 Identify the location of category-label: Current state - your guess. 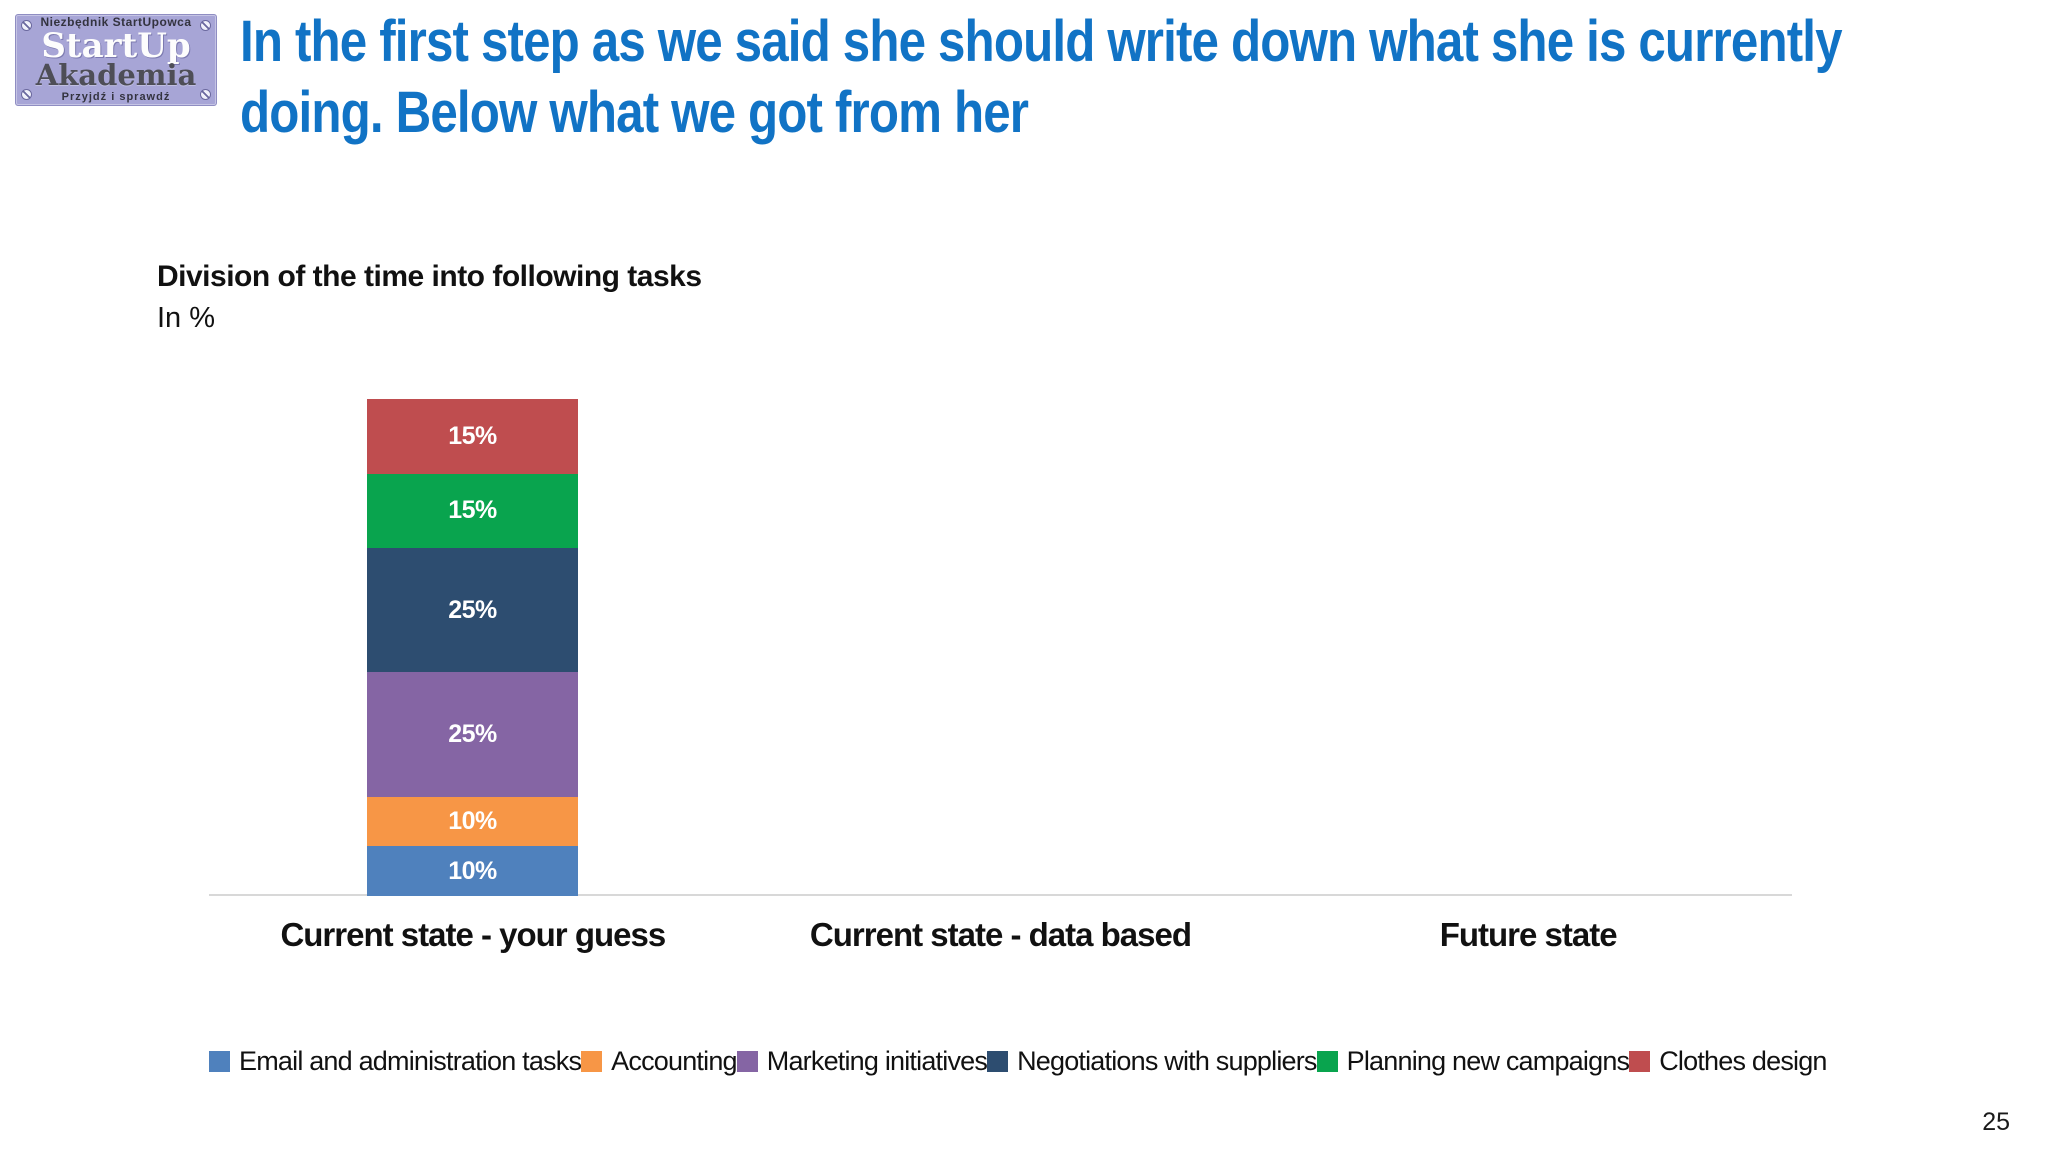
(473, 934).